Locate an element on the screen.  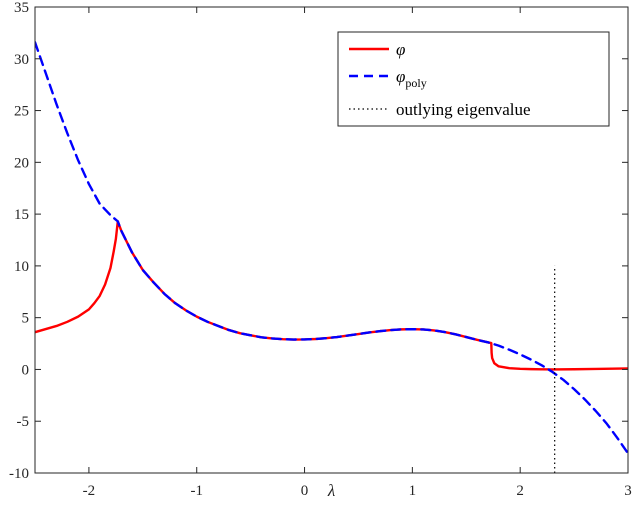
y-tick-label: 0 is located at coordinates (26, 370).